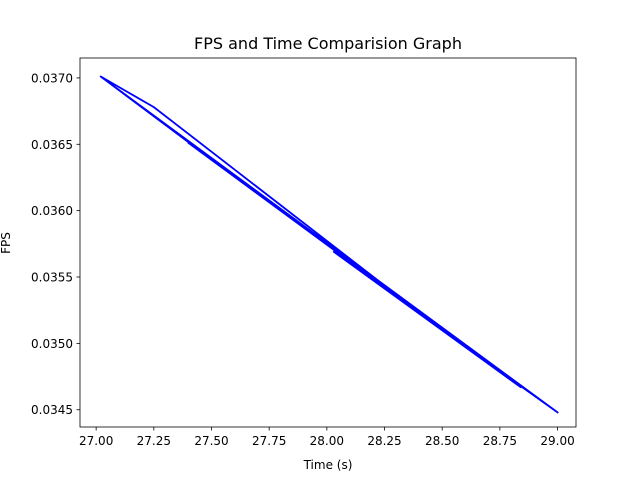  What do you see at coordinates (52, 78) in the screenshot?
I see `y-tick-label: 0.0370` at bounding box center [52, 78].